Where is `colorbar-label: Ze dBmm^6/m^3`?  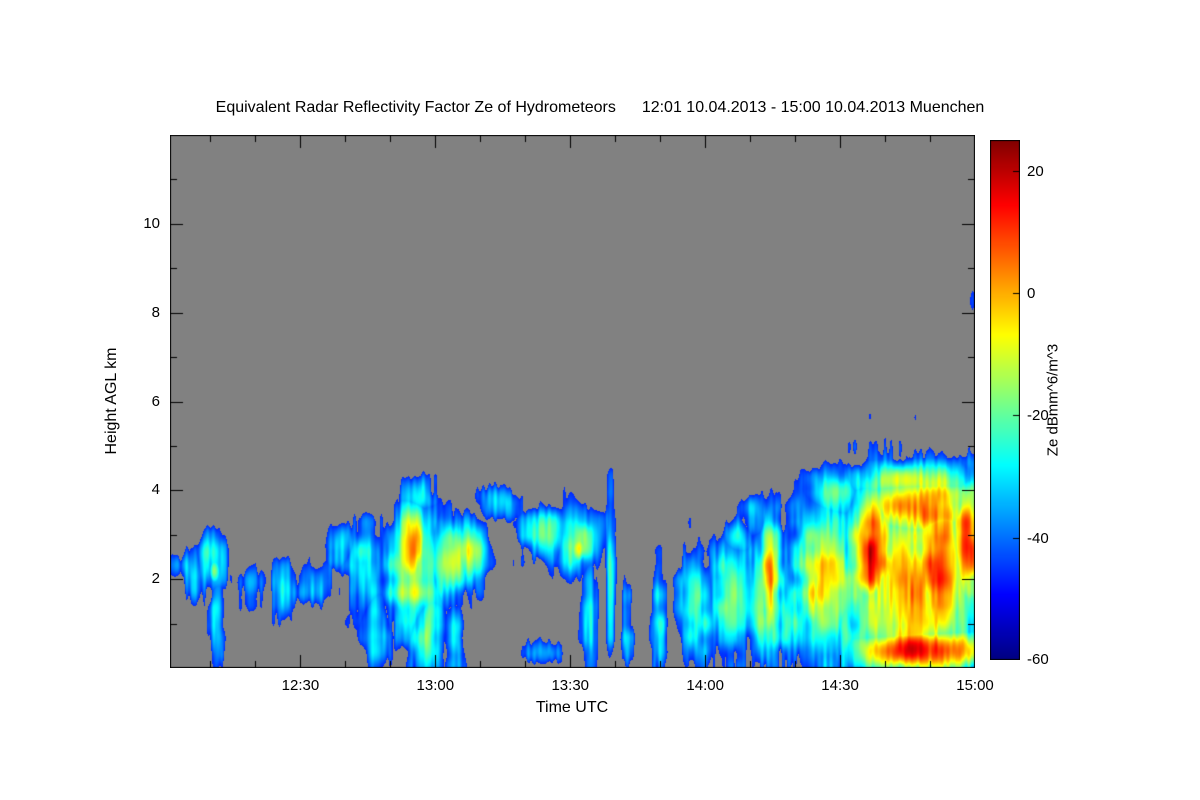 colorbar-label: Ze dBmm^6/m^3 is located at coordinates (1053, 400).